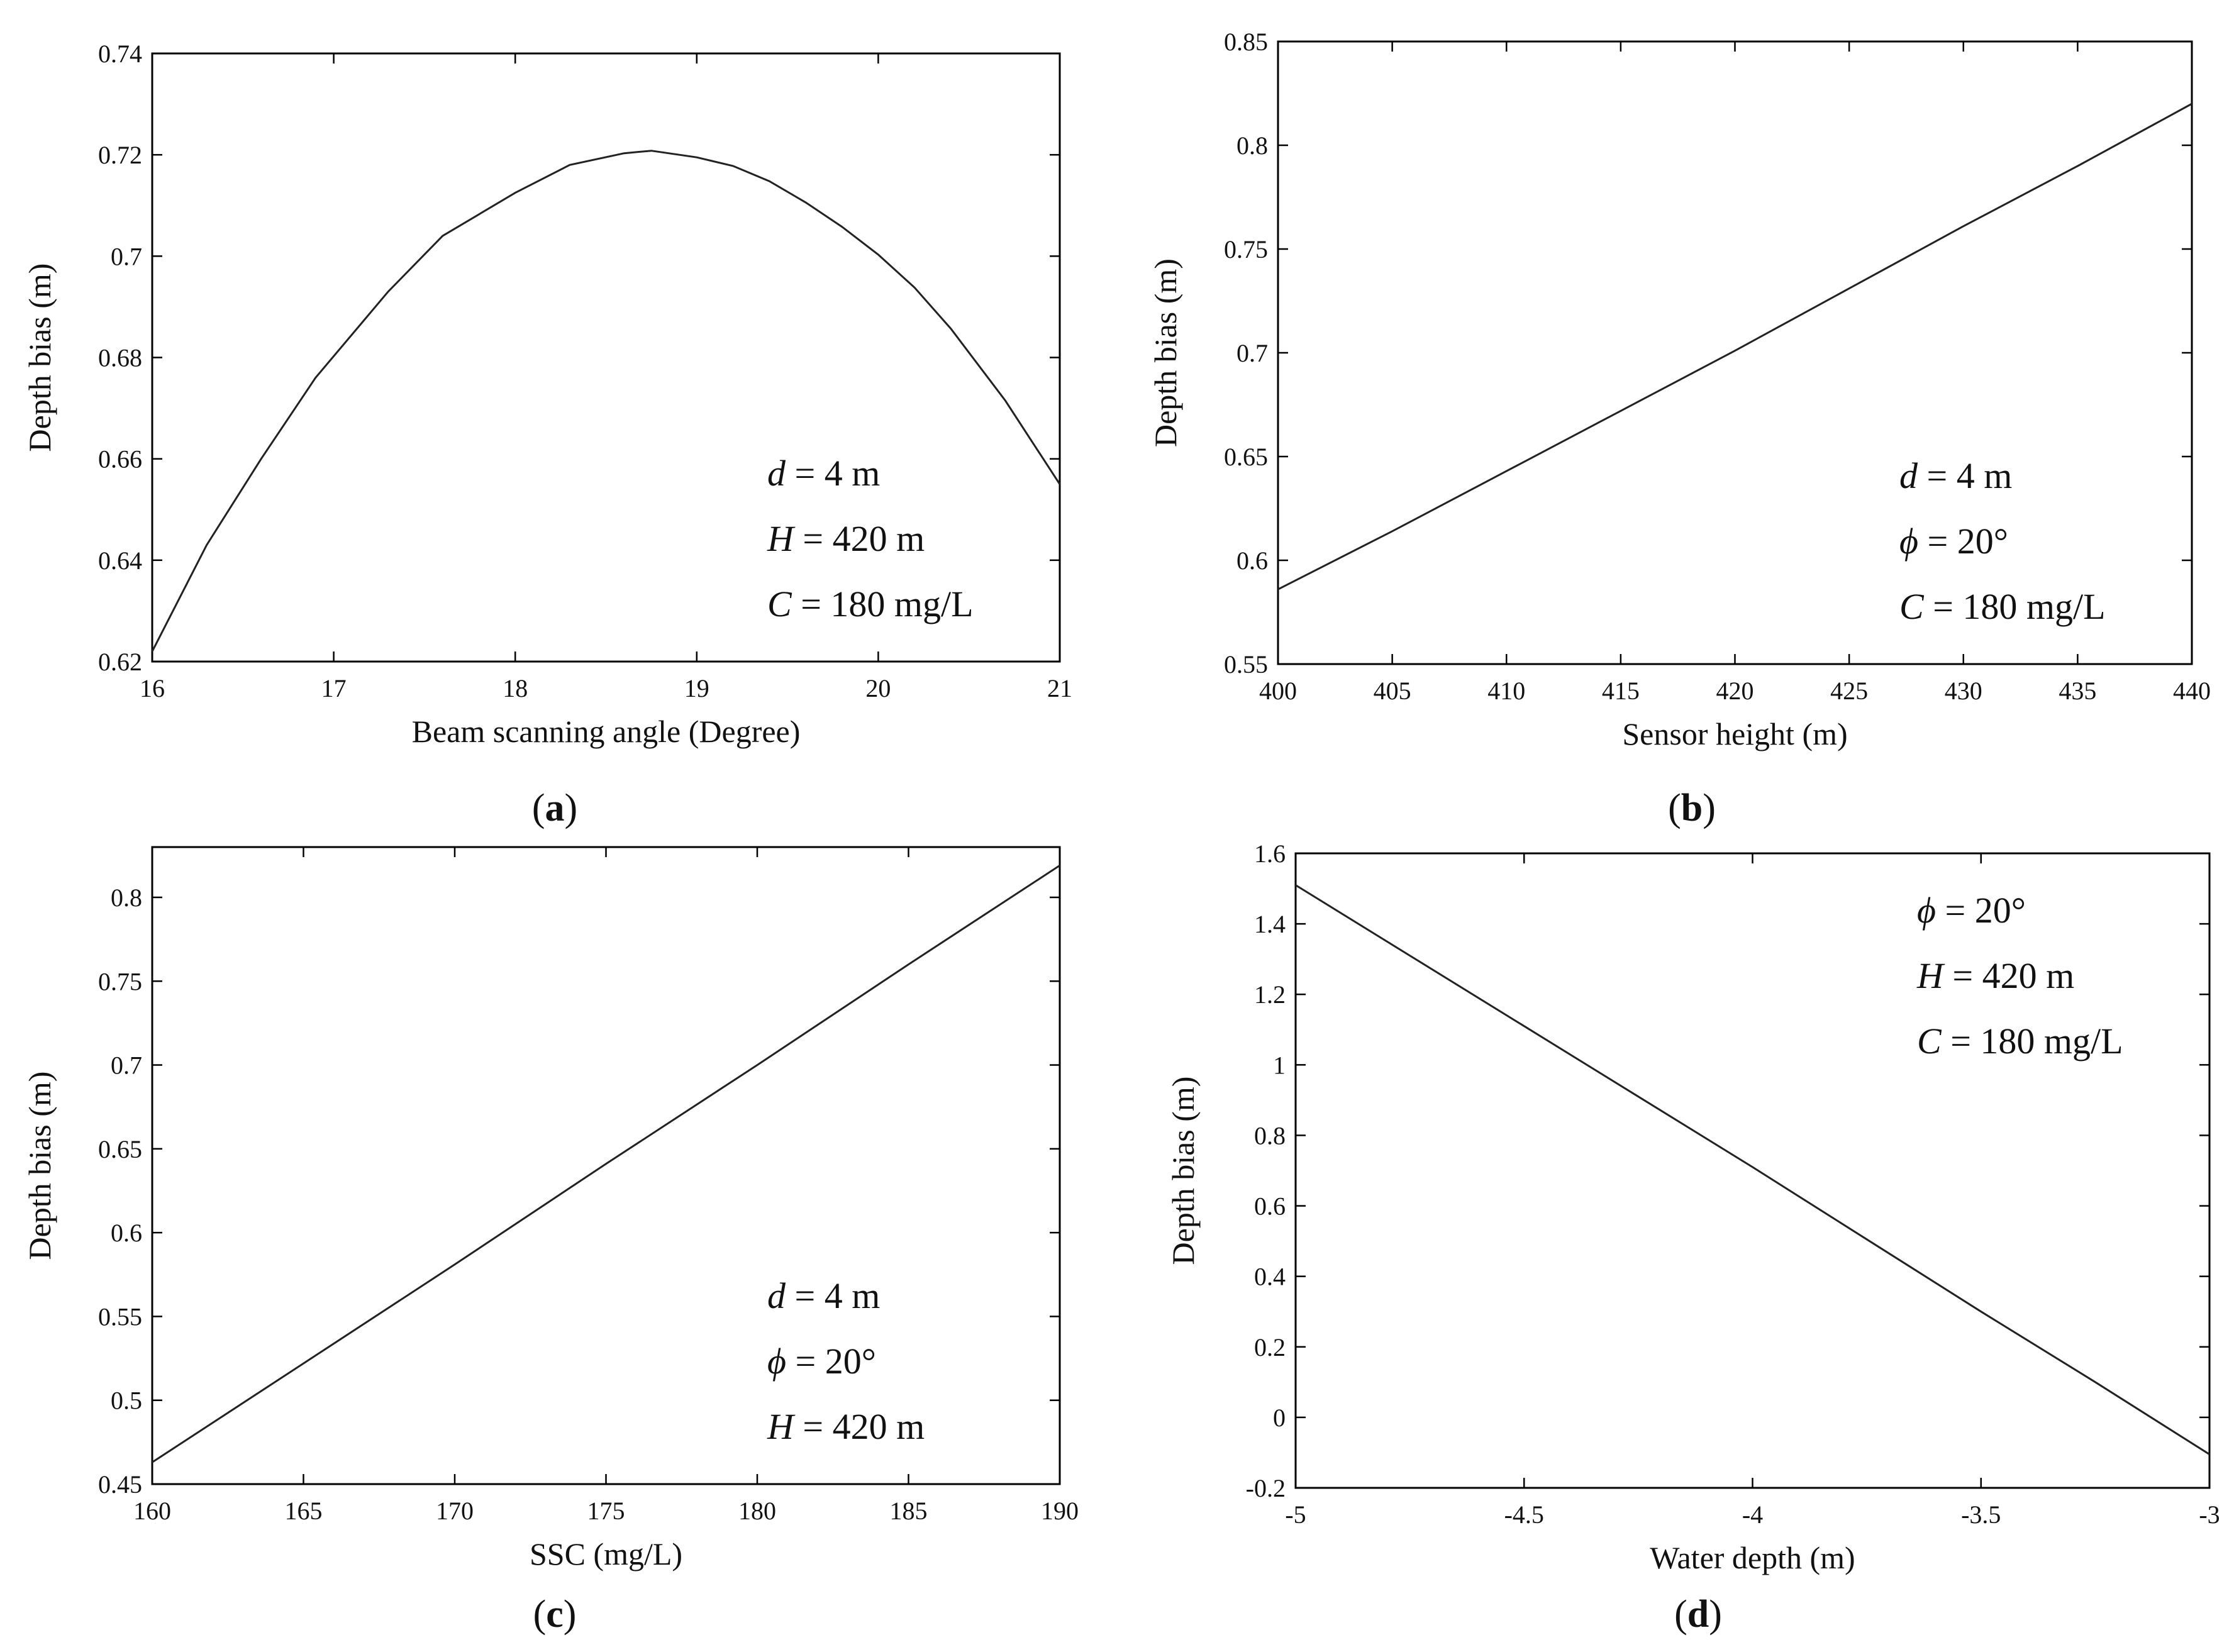 The image size is (2234, 1652). What do you see at coordinates (304, 1511) in the screenshot?
I see `x-tick-label: 165` at bounding box center [304, 1511].